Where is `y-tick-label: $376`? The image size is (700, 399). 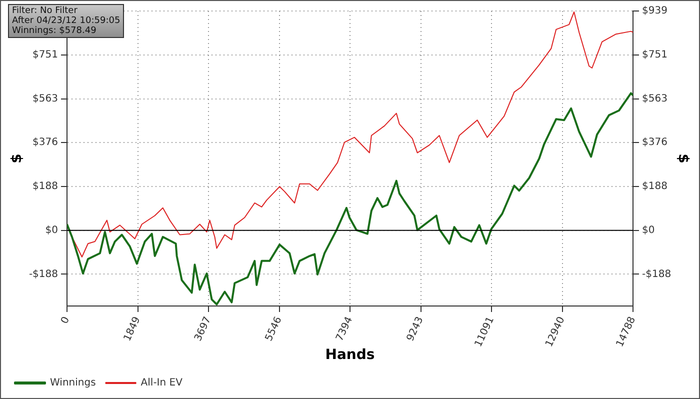 y-tick-label: $376 is located at coordinates (45, 142).